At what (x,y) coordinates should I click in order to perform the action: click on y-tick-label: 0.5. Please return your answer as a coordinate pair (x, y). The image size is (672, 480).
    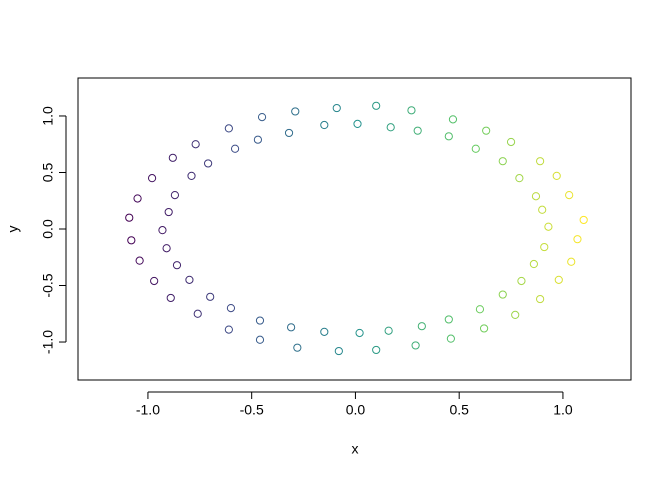
    Looking at the image, I should click on (48, 173).